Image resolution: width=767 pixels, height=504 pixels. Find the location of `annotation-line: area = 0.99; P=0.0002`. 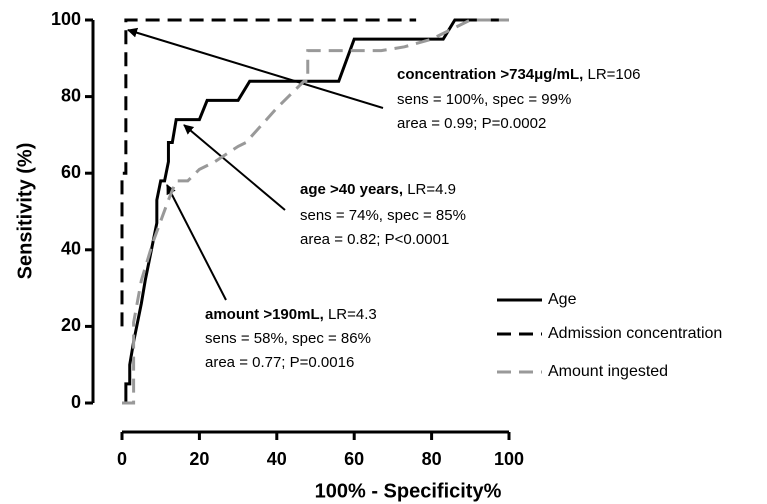

annotation-line: area = 0.99; P=0.0002 is located at coordinates (471, 123).